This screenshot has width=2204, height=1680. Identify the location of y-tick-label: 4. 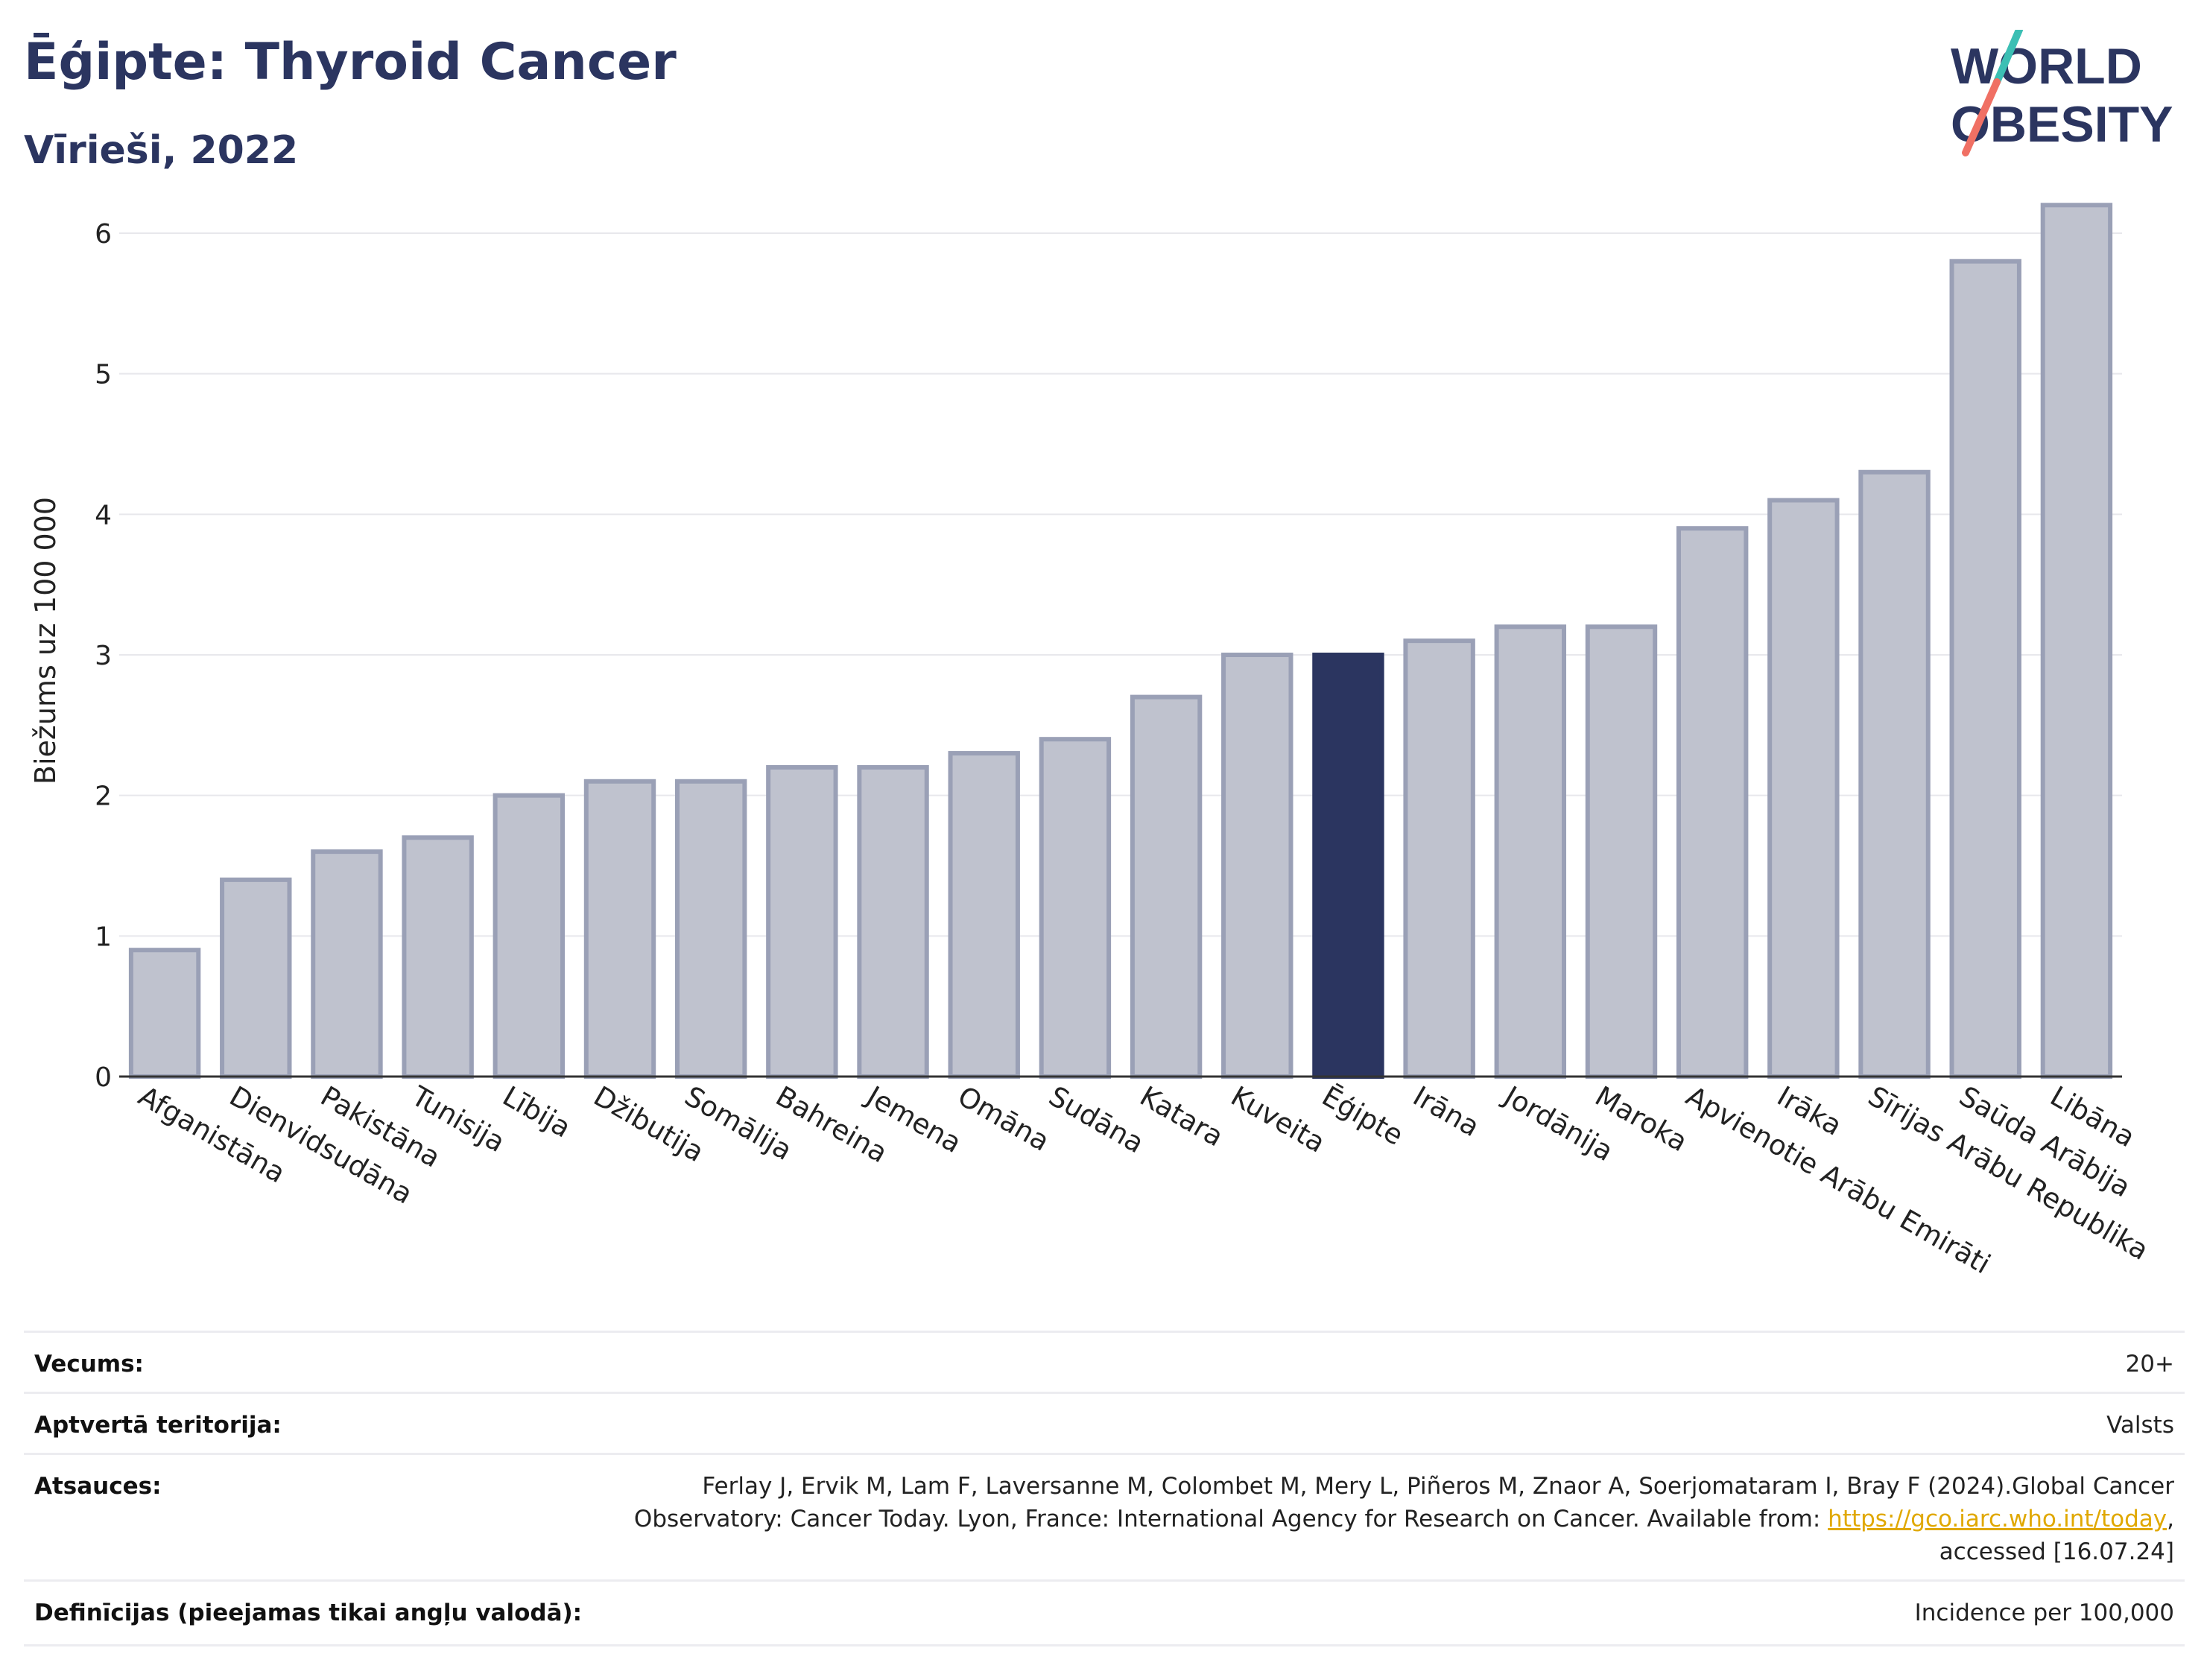
(103, 515).